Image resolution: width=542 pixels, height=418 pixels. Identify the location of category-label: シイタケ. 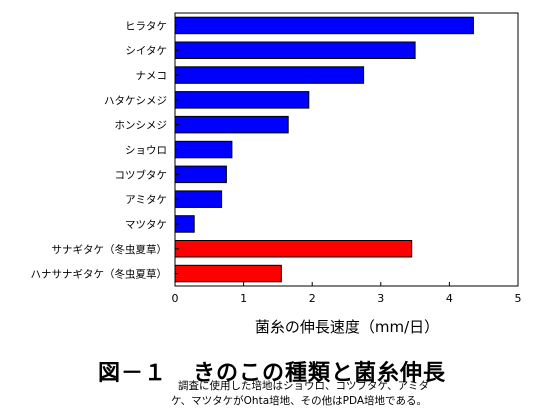
(146, 51).